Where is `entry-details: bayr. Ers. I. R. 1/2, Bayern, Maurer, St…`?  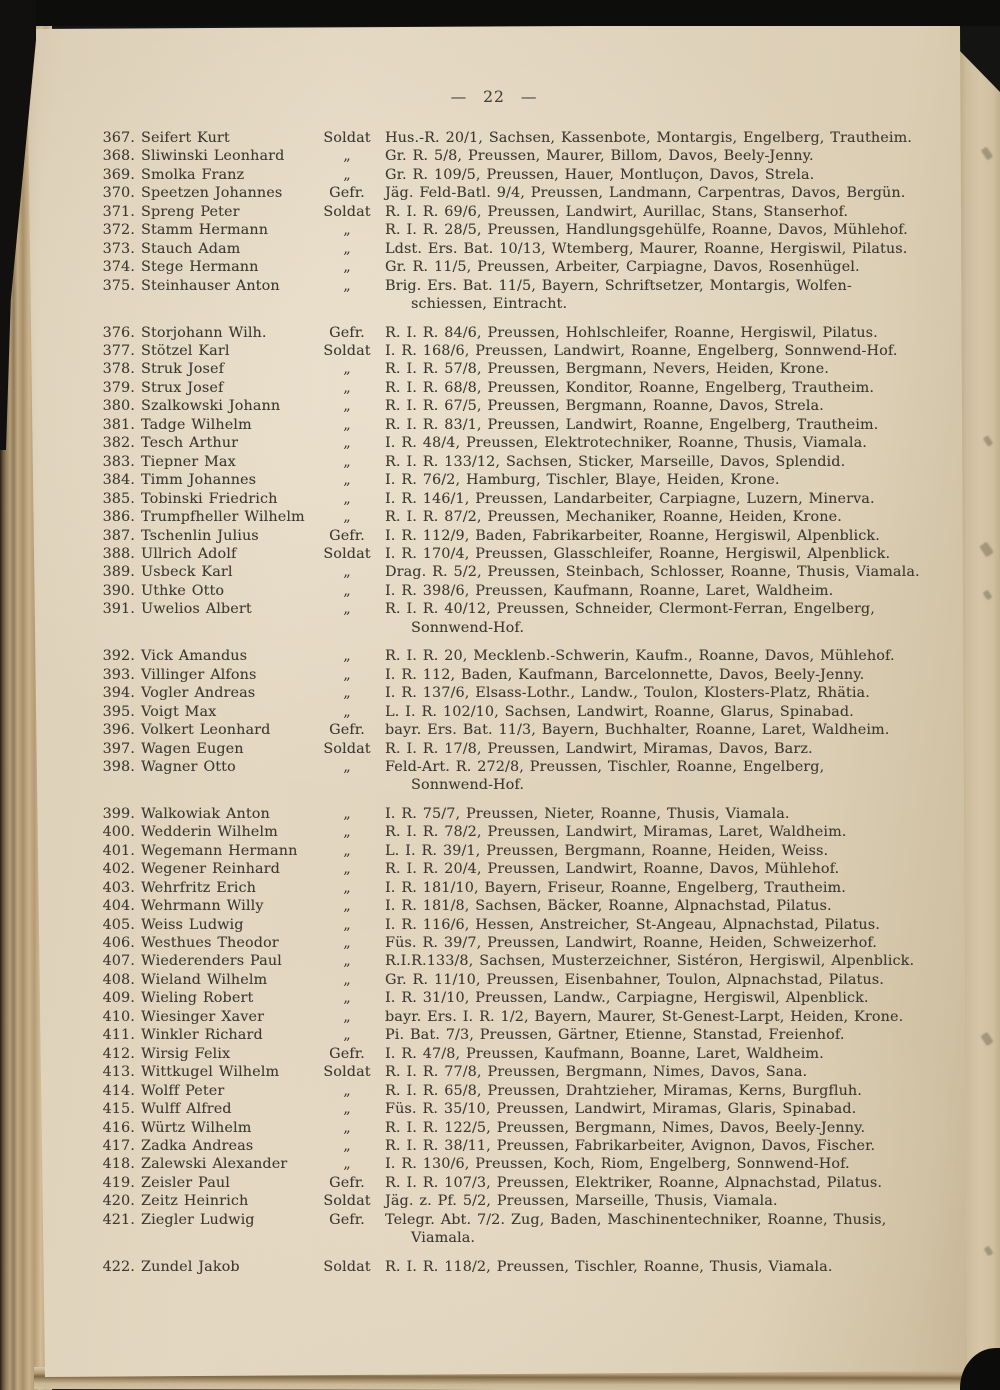
entry-details: bayr. Ers. I. R. 1/2, Bayern, Maurer, St… is located at coordinates (644, 1016).